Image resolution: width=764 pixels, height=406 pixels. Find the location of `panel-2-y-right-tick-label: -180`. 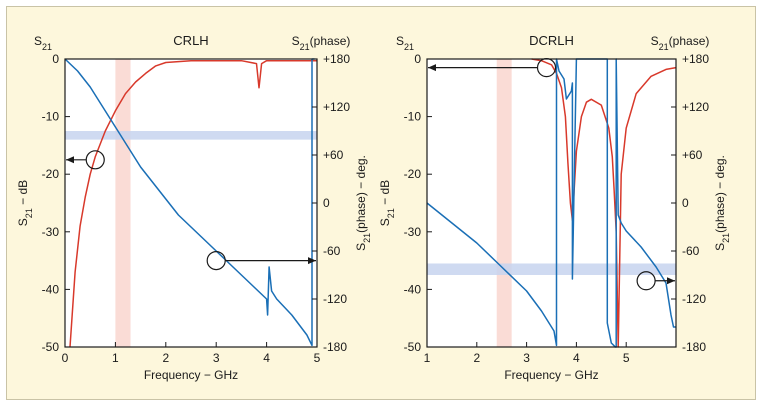

panel-2-y-right-tick-label: -180 is located at coordinates (694, 347).